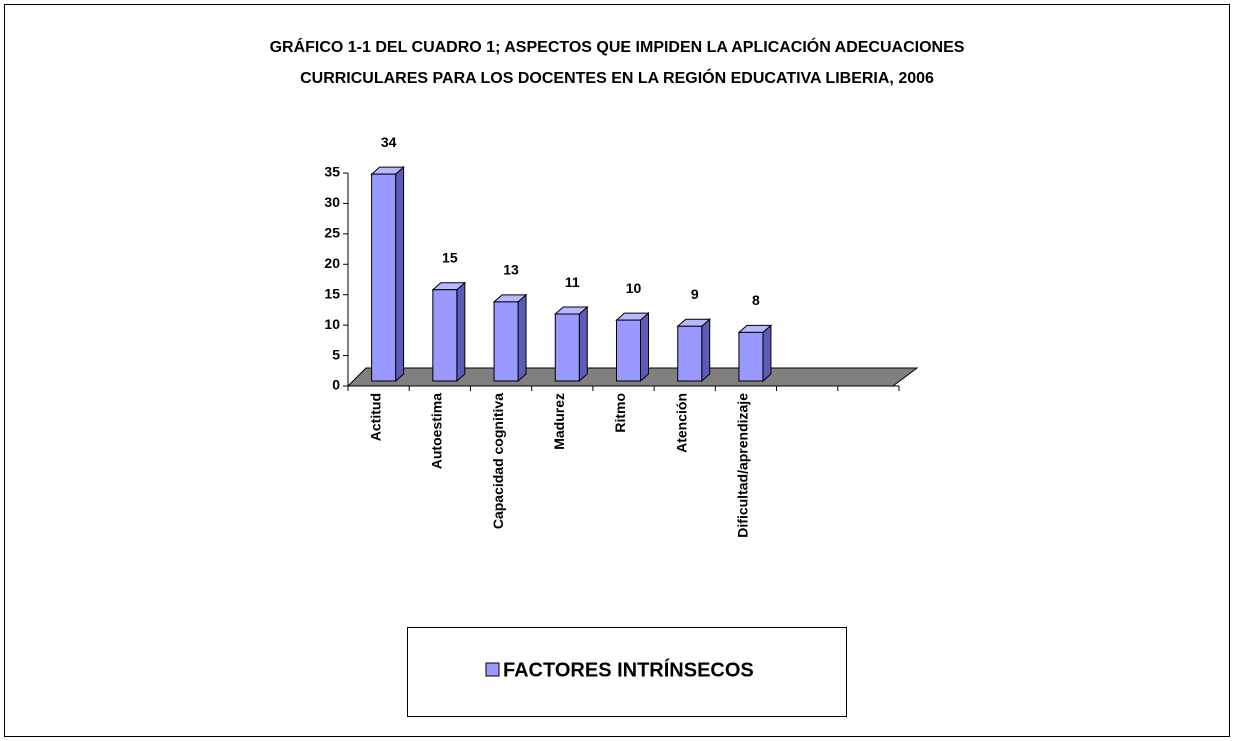  I want to click on y-tick-label: 35, so click(332, 172).